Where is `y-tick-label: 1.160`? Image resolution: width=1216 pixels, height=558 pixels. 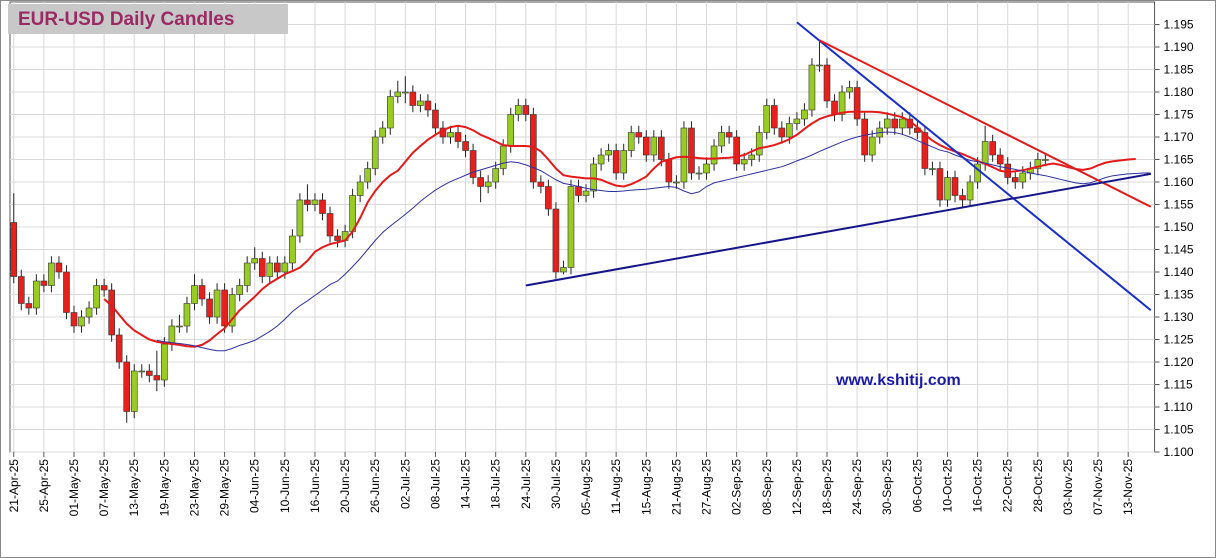
y-tick-label: 1.160 is located at coordinates (1179, 182).